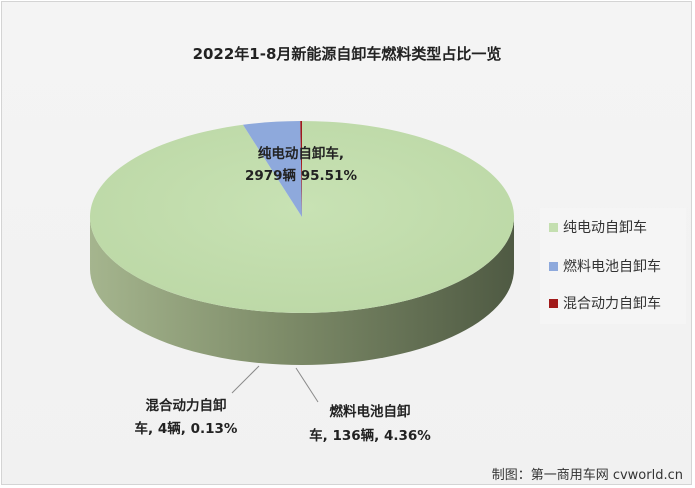 The height and width of the screenshot is (488, 695). I want to click on label-fuel-cell-line1: 燃料电池自卸, so click(370, 411).